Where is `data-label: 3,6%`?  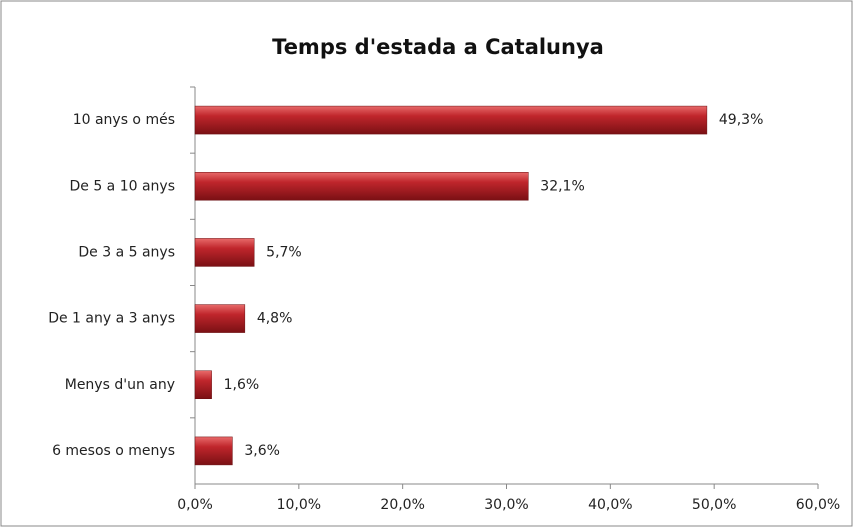 data-label: 3,6% is located at coordinates (262, 451).